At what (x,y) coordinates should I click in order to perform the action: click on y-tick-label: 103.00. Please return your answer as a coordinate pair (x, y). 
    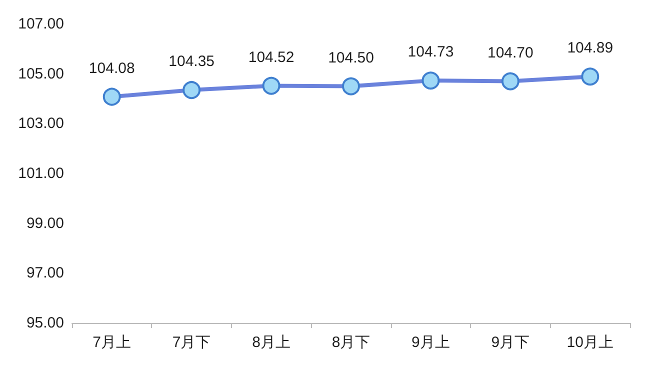
    Looking at the image, I should click on (41, 123).